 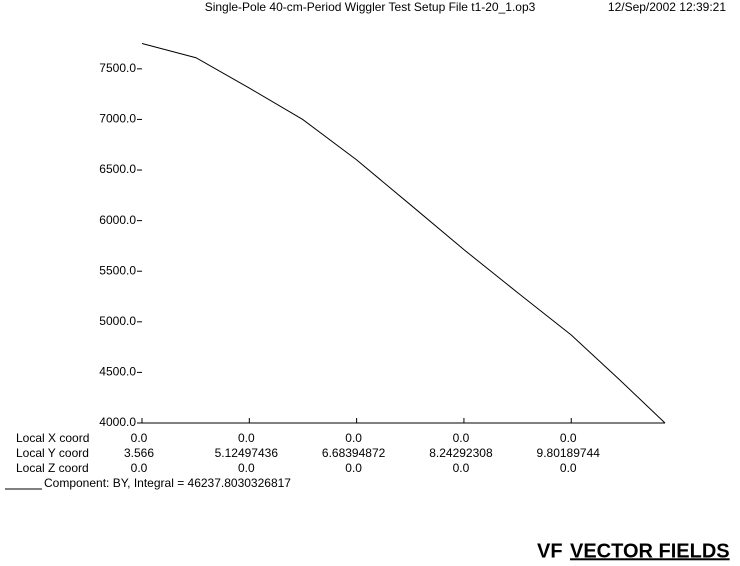 What do you see at coordinates (117, 422) in the screenshot?
I see `y-tick-label: 4000.0` at bounding box center [117, 422].